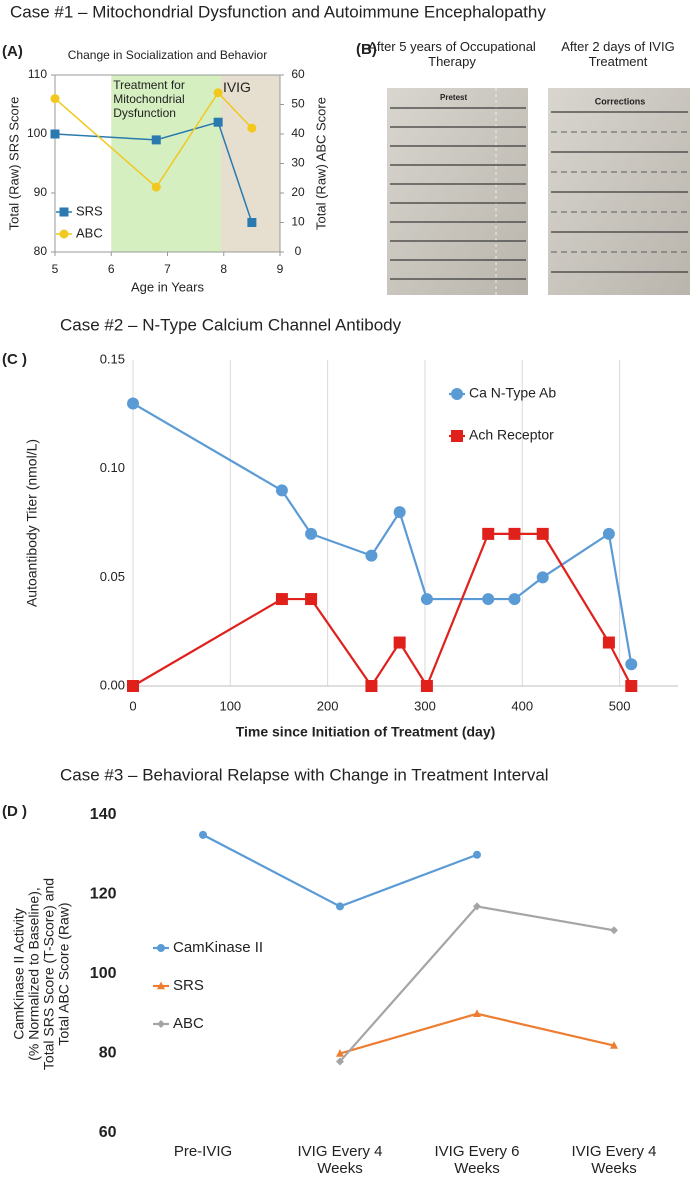  What do you see at coordinates (112, 576) in the screenshot?
I see `y-tick-label: 0.05` at bounding box center [112, 576].